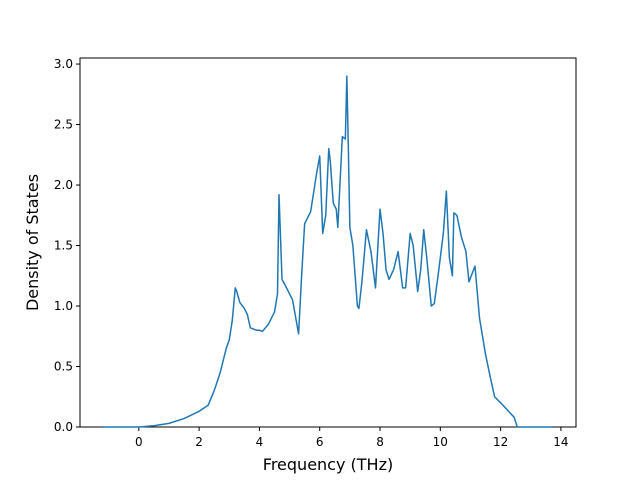 The height and width of the screenshot is (480, 640). What do you see at coordinates (63, 185) in the screenshot?
I see `y-tick-label: 2.0` at bounding box center [63, 185].